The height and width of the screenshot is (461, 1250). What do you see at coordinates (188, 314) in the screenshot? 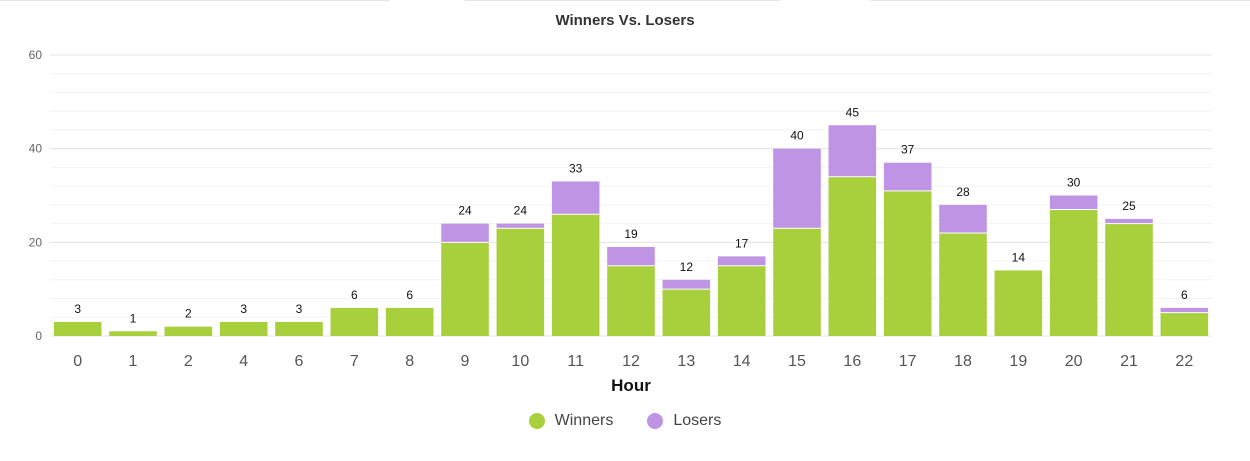
I see `data-label-total: 2` at bounding box center [188, 314].